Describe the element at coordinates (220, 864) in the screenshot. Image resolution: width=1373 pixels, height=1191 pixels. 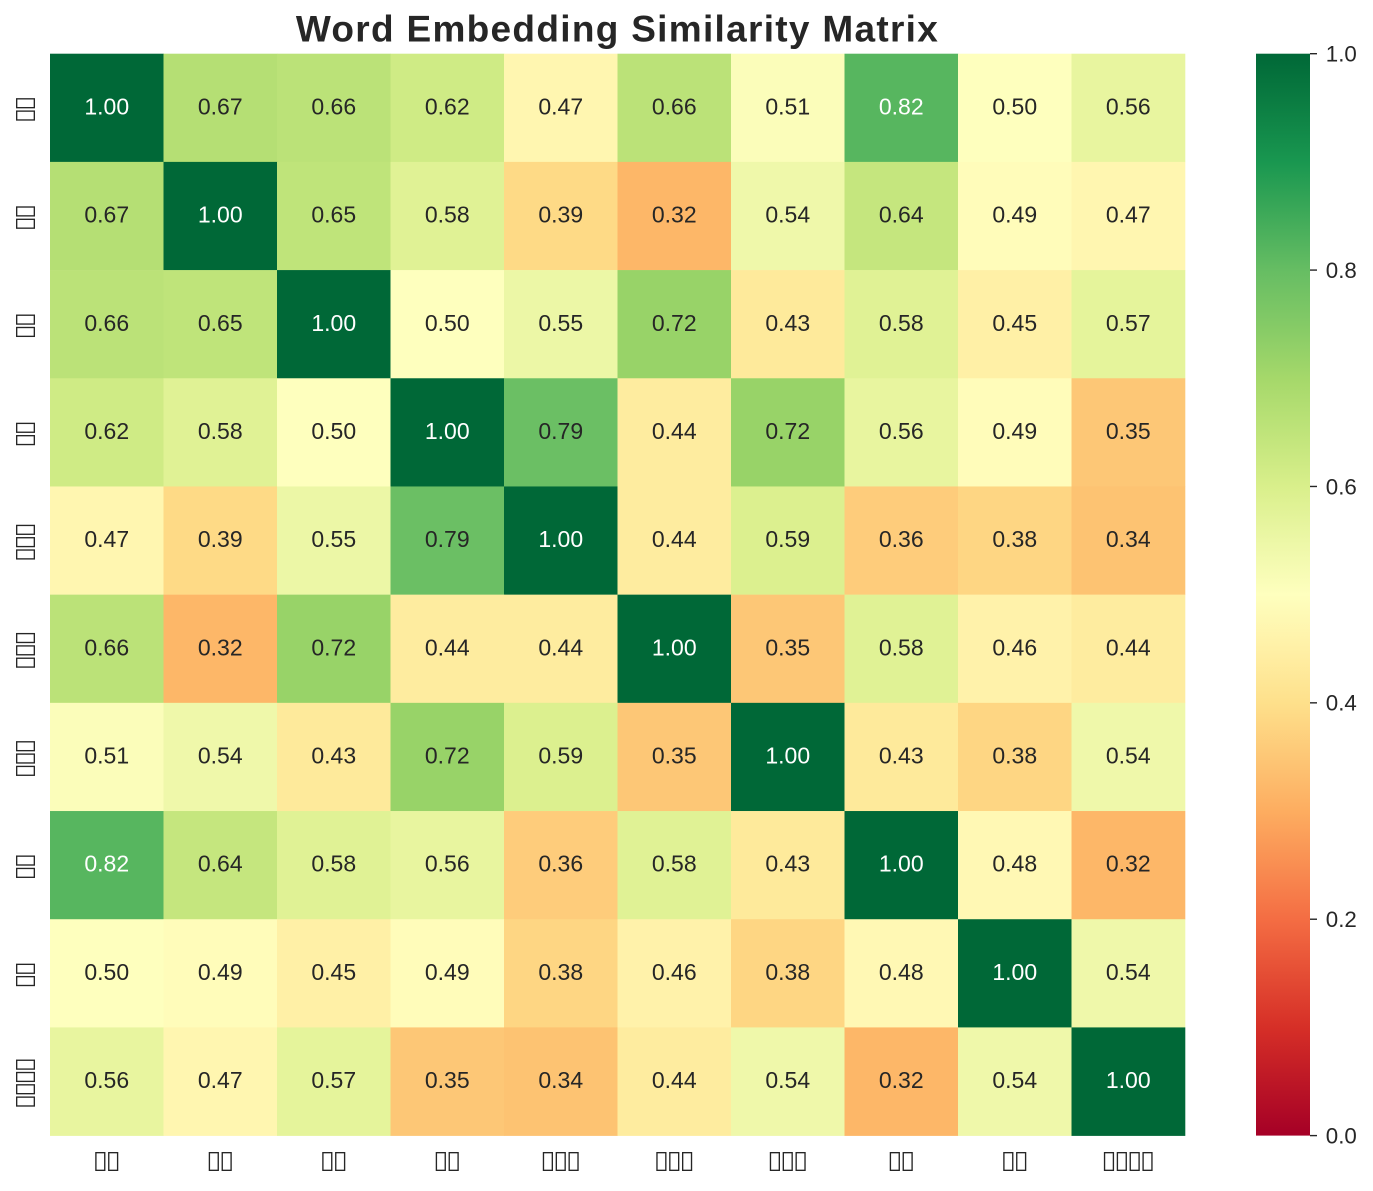
I see `svg-text: 0.64` at that location.